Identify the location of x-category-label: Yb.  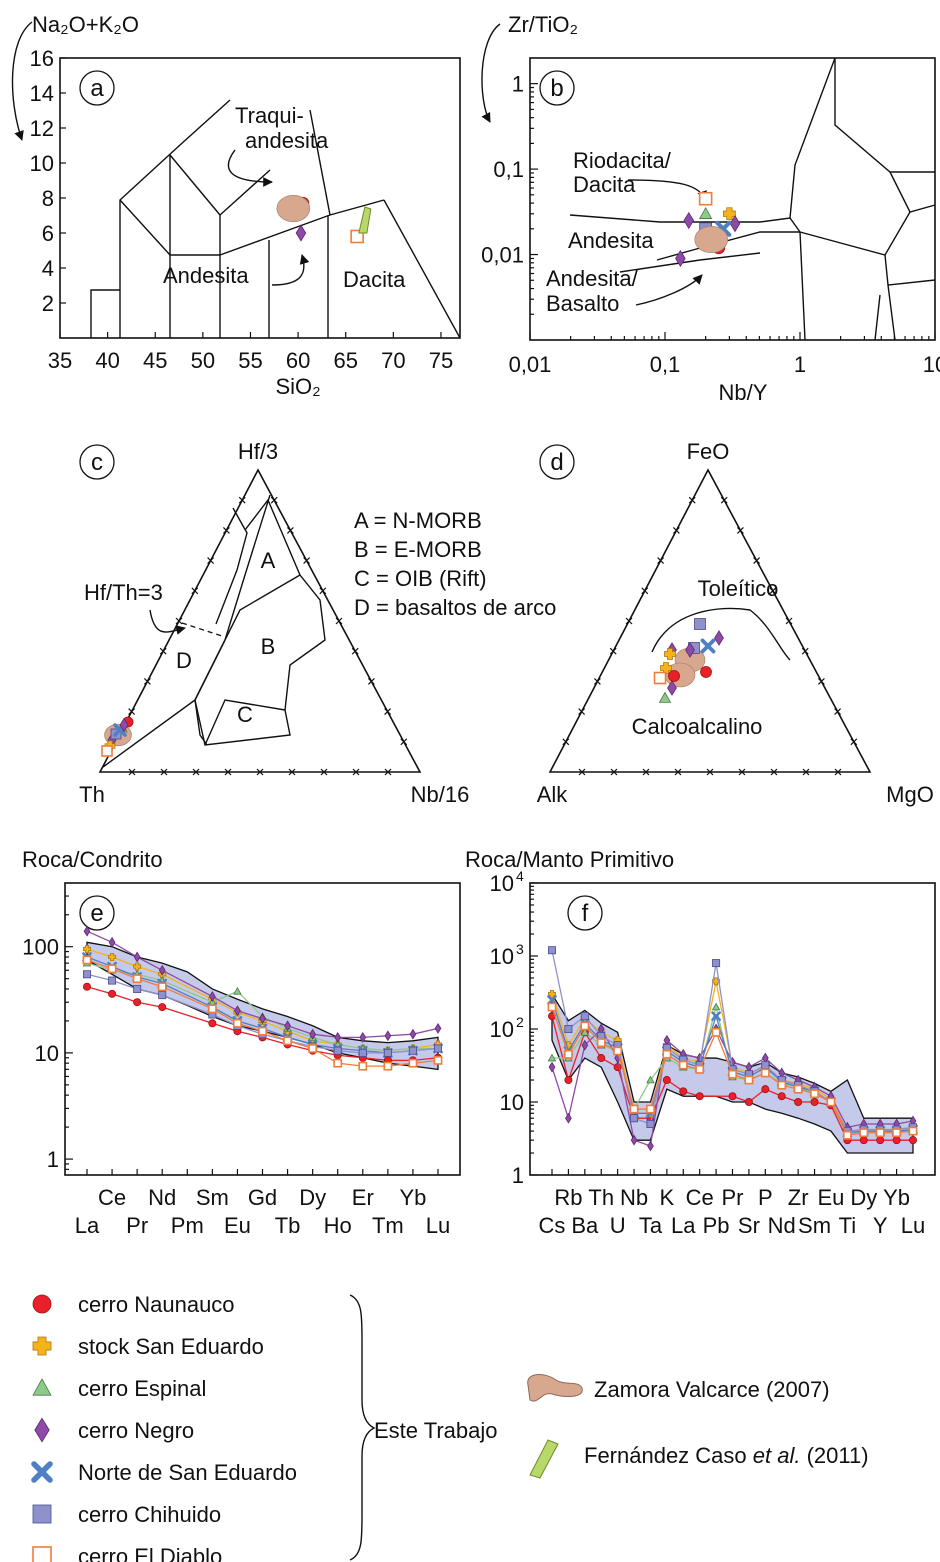
(412, 1197).